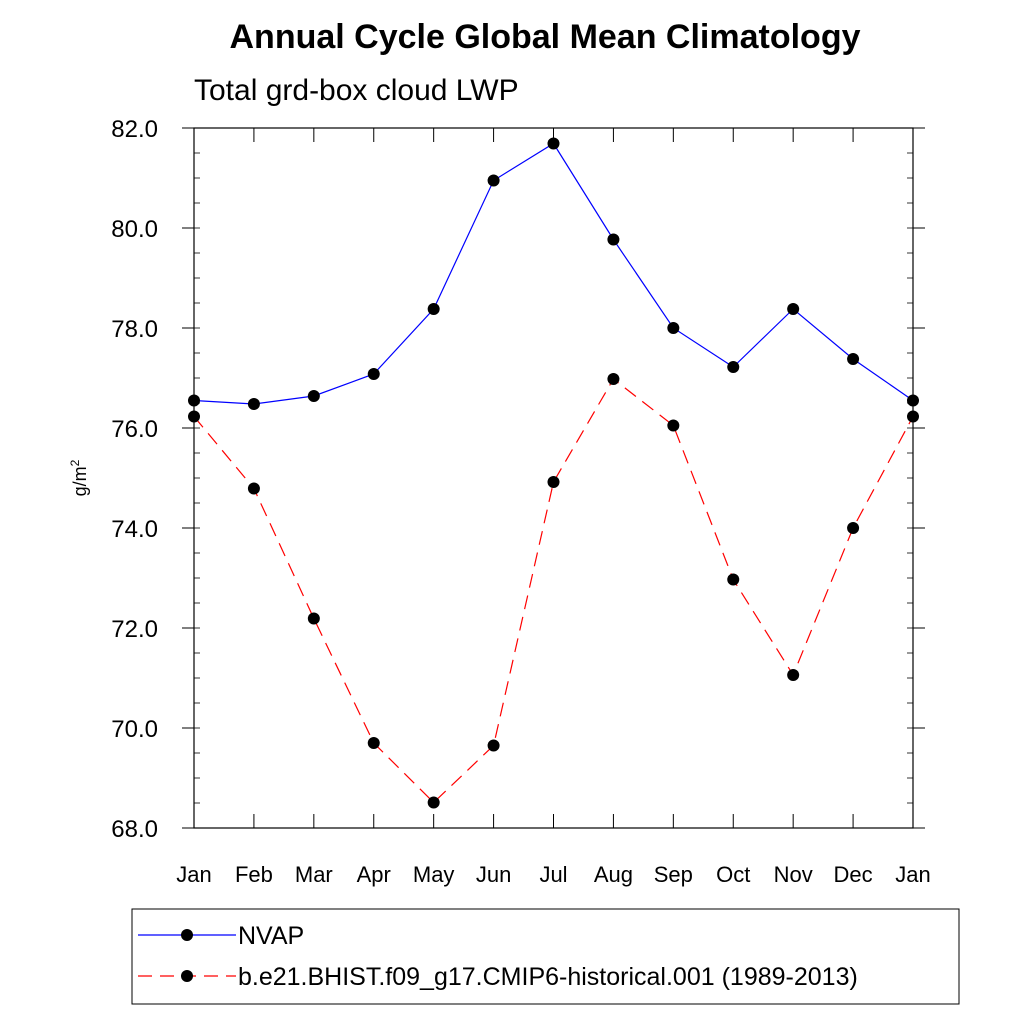  I want to click on x-tick-label: Apr, so click(374, 874).